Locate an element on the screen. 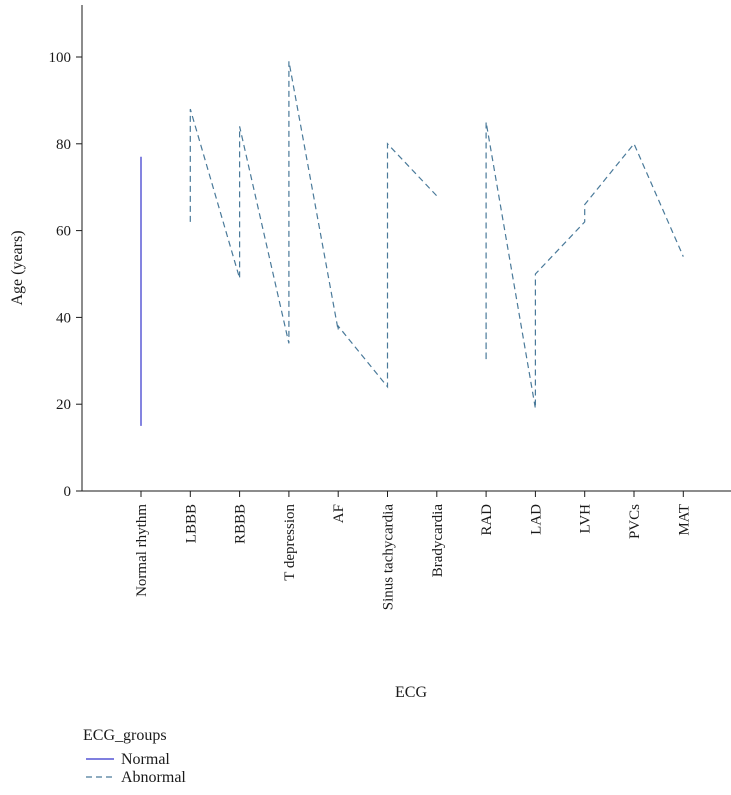 The image size is (731, 795). y-tick-label: 40 is located at coordinates (63, 318).